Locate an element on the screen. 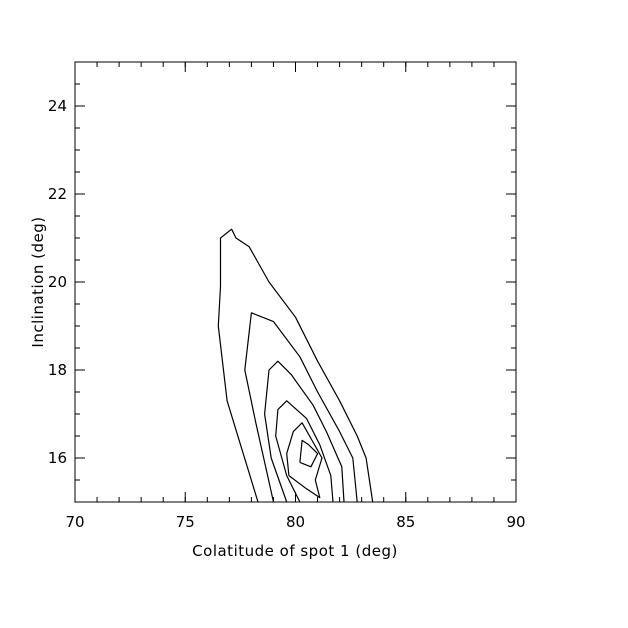 The image size is (628, 628). contour-lines is located at coordinates (295, 365).